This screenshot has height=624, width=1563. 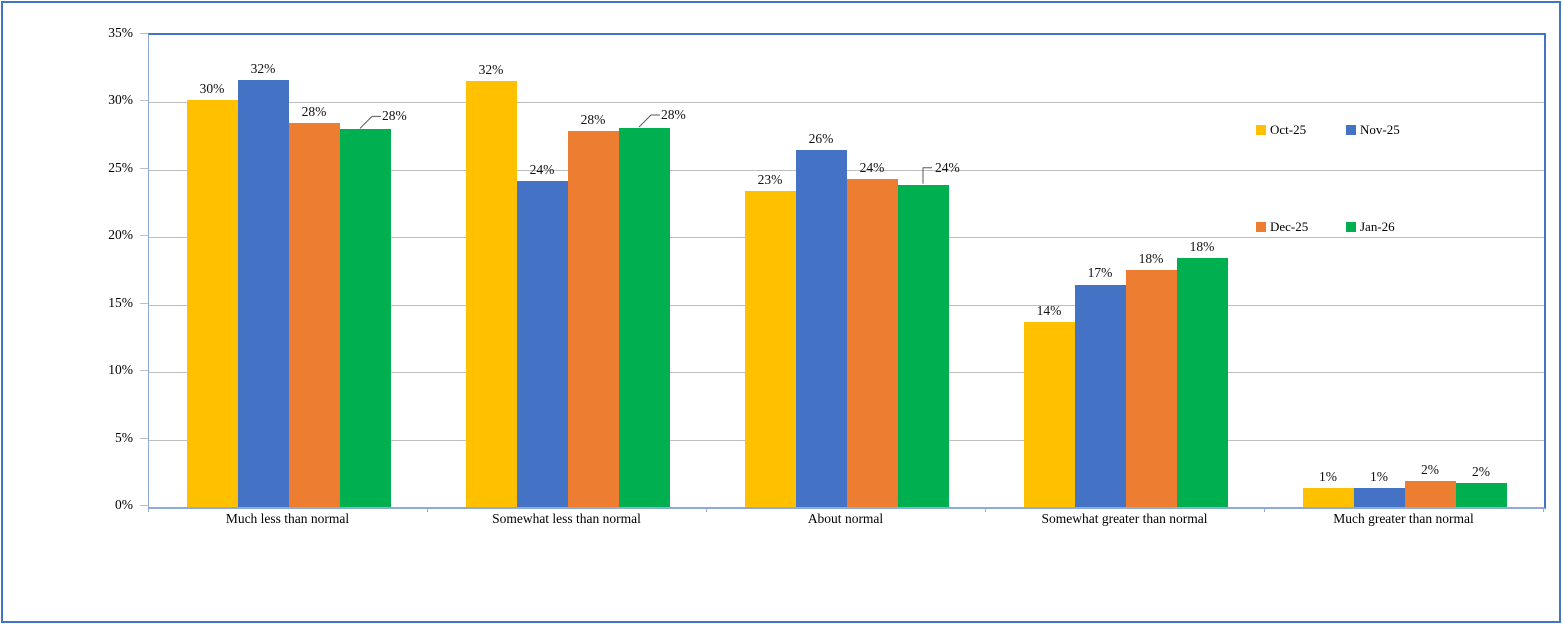 What do you see at coordinates (1403, 518) in the screenshot?
I see `category-label-4: Much greater than normal` at bounding box center [1403, 518].